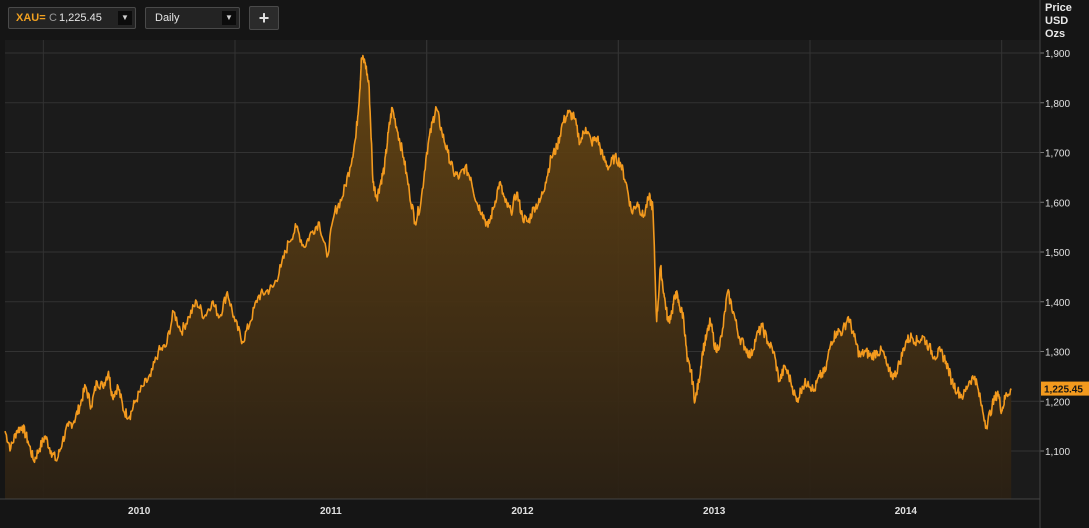 This screenshot has height=528, width=1089. I want to click on y-tick-label: 1,100, so click(1057, 452).